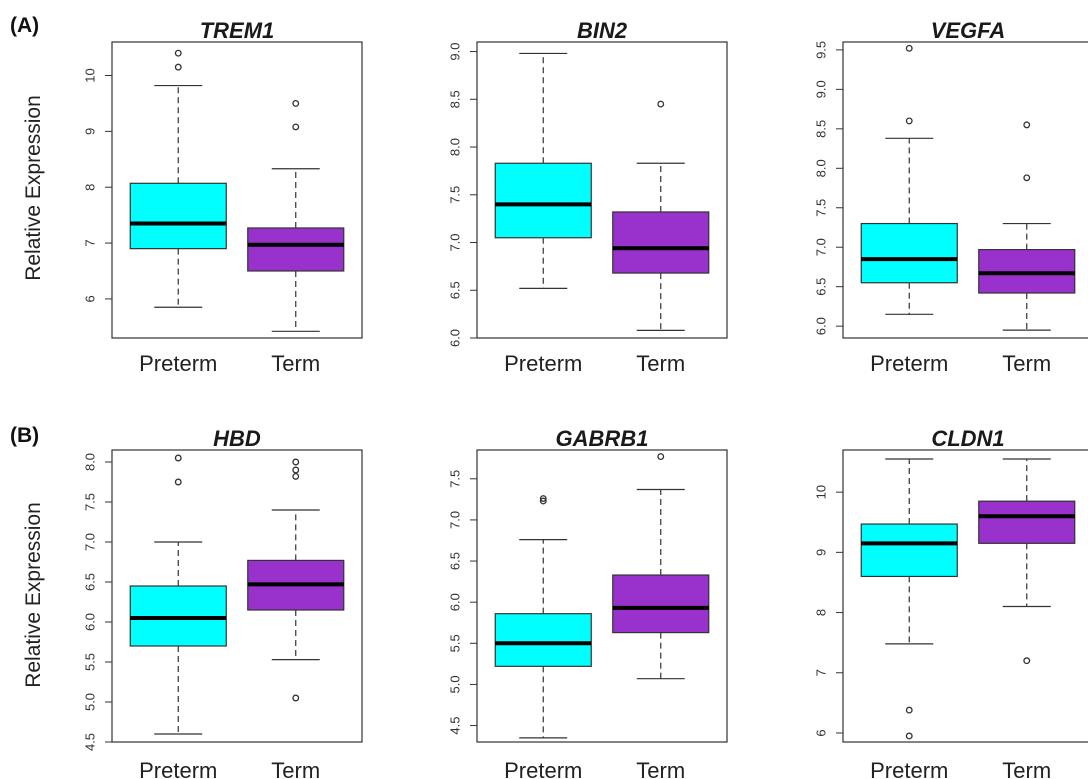 The width and height of the screenshot is (1088, 779). What do you see at coordinates (602, 30) in the screenshot?
I see `plot-title: BIN2` at bounding box center [602, 30].